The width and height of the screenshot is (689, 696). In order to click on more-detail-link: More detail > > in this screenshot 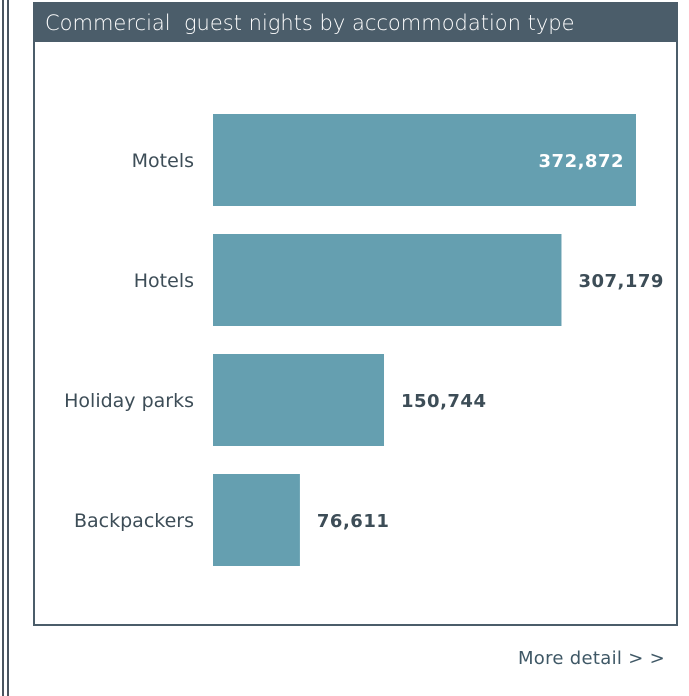, I will do `click(591, 658)`.